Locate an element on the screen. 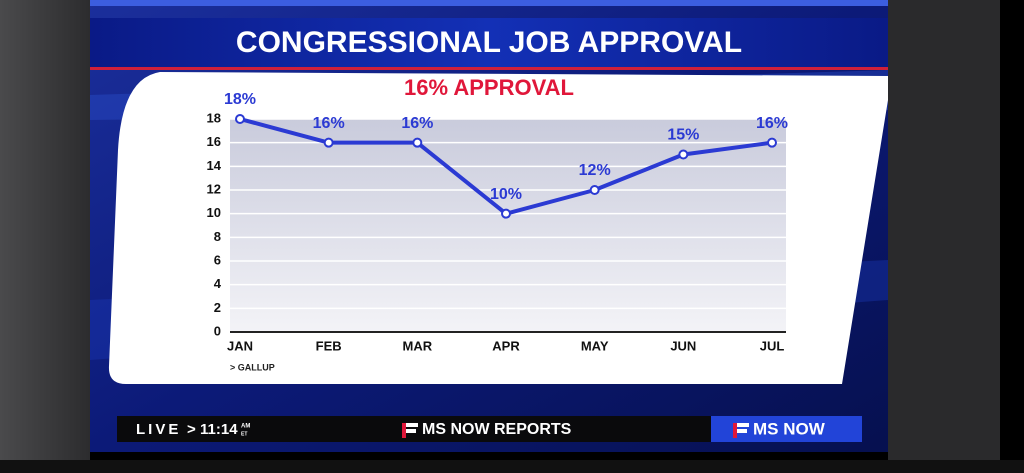 The width and height of the screenshot is (1024, 473). time-zone: ET is located at coordinates (244, 434).